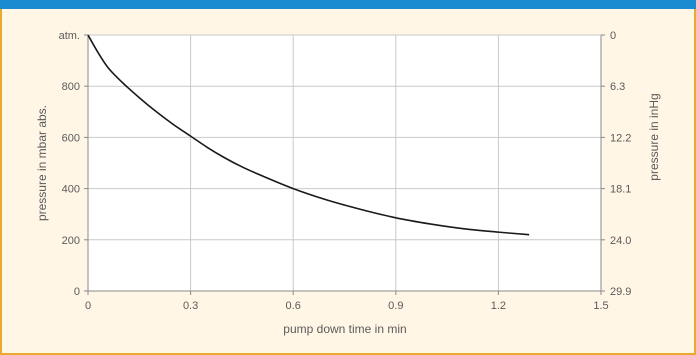 The image size is (696, 355). Describe the element at coordinates (190, 306) in the screenshot. I see `x-tick-label: 0.3` at that location.